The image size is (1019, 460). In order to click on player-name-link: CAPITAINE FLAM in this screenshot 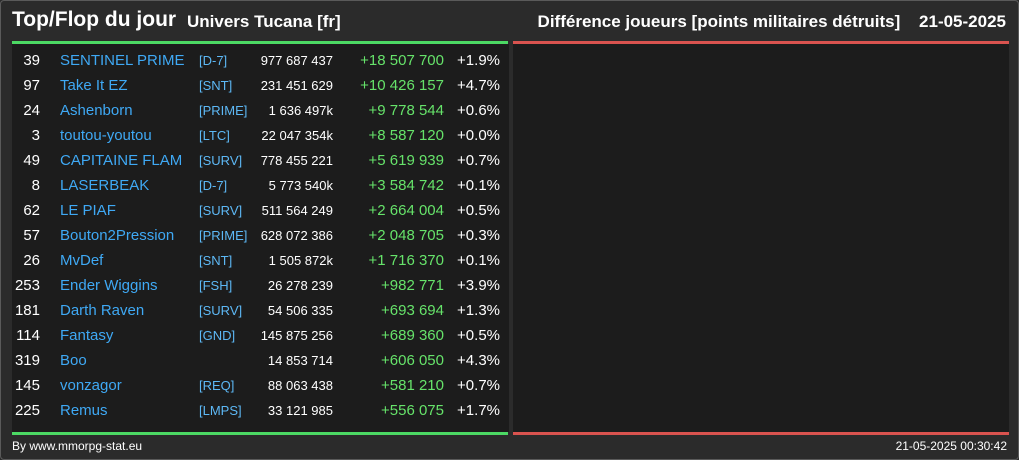, I will do `click(121, 160)`.